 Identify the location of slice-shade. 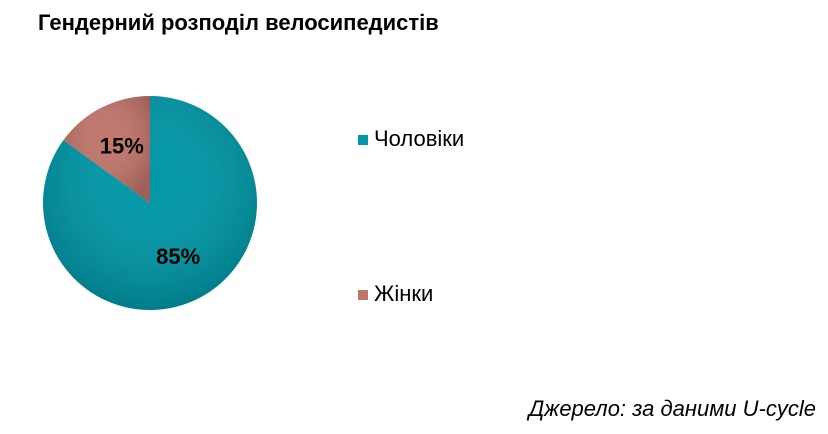
(106, 149).